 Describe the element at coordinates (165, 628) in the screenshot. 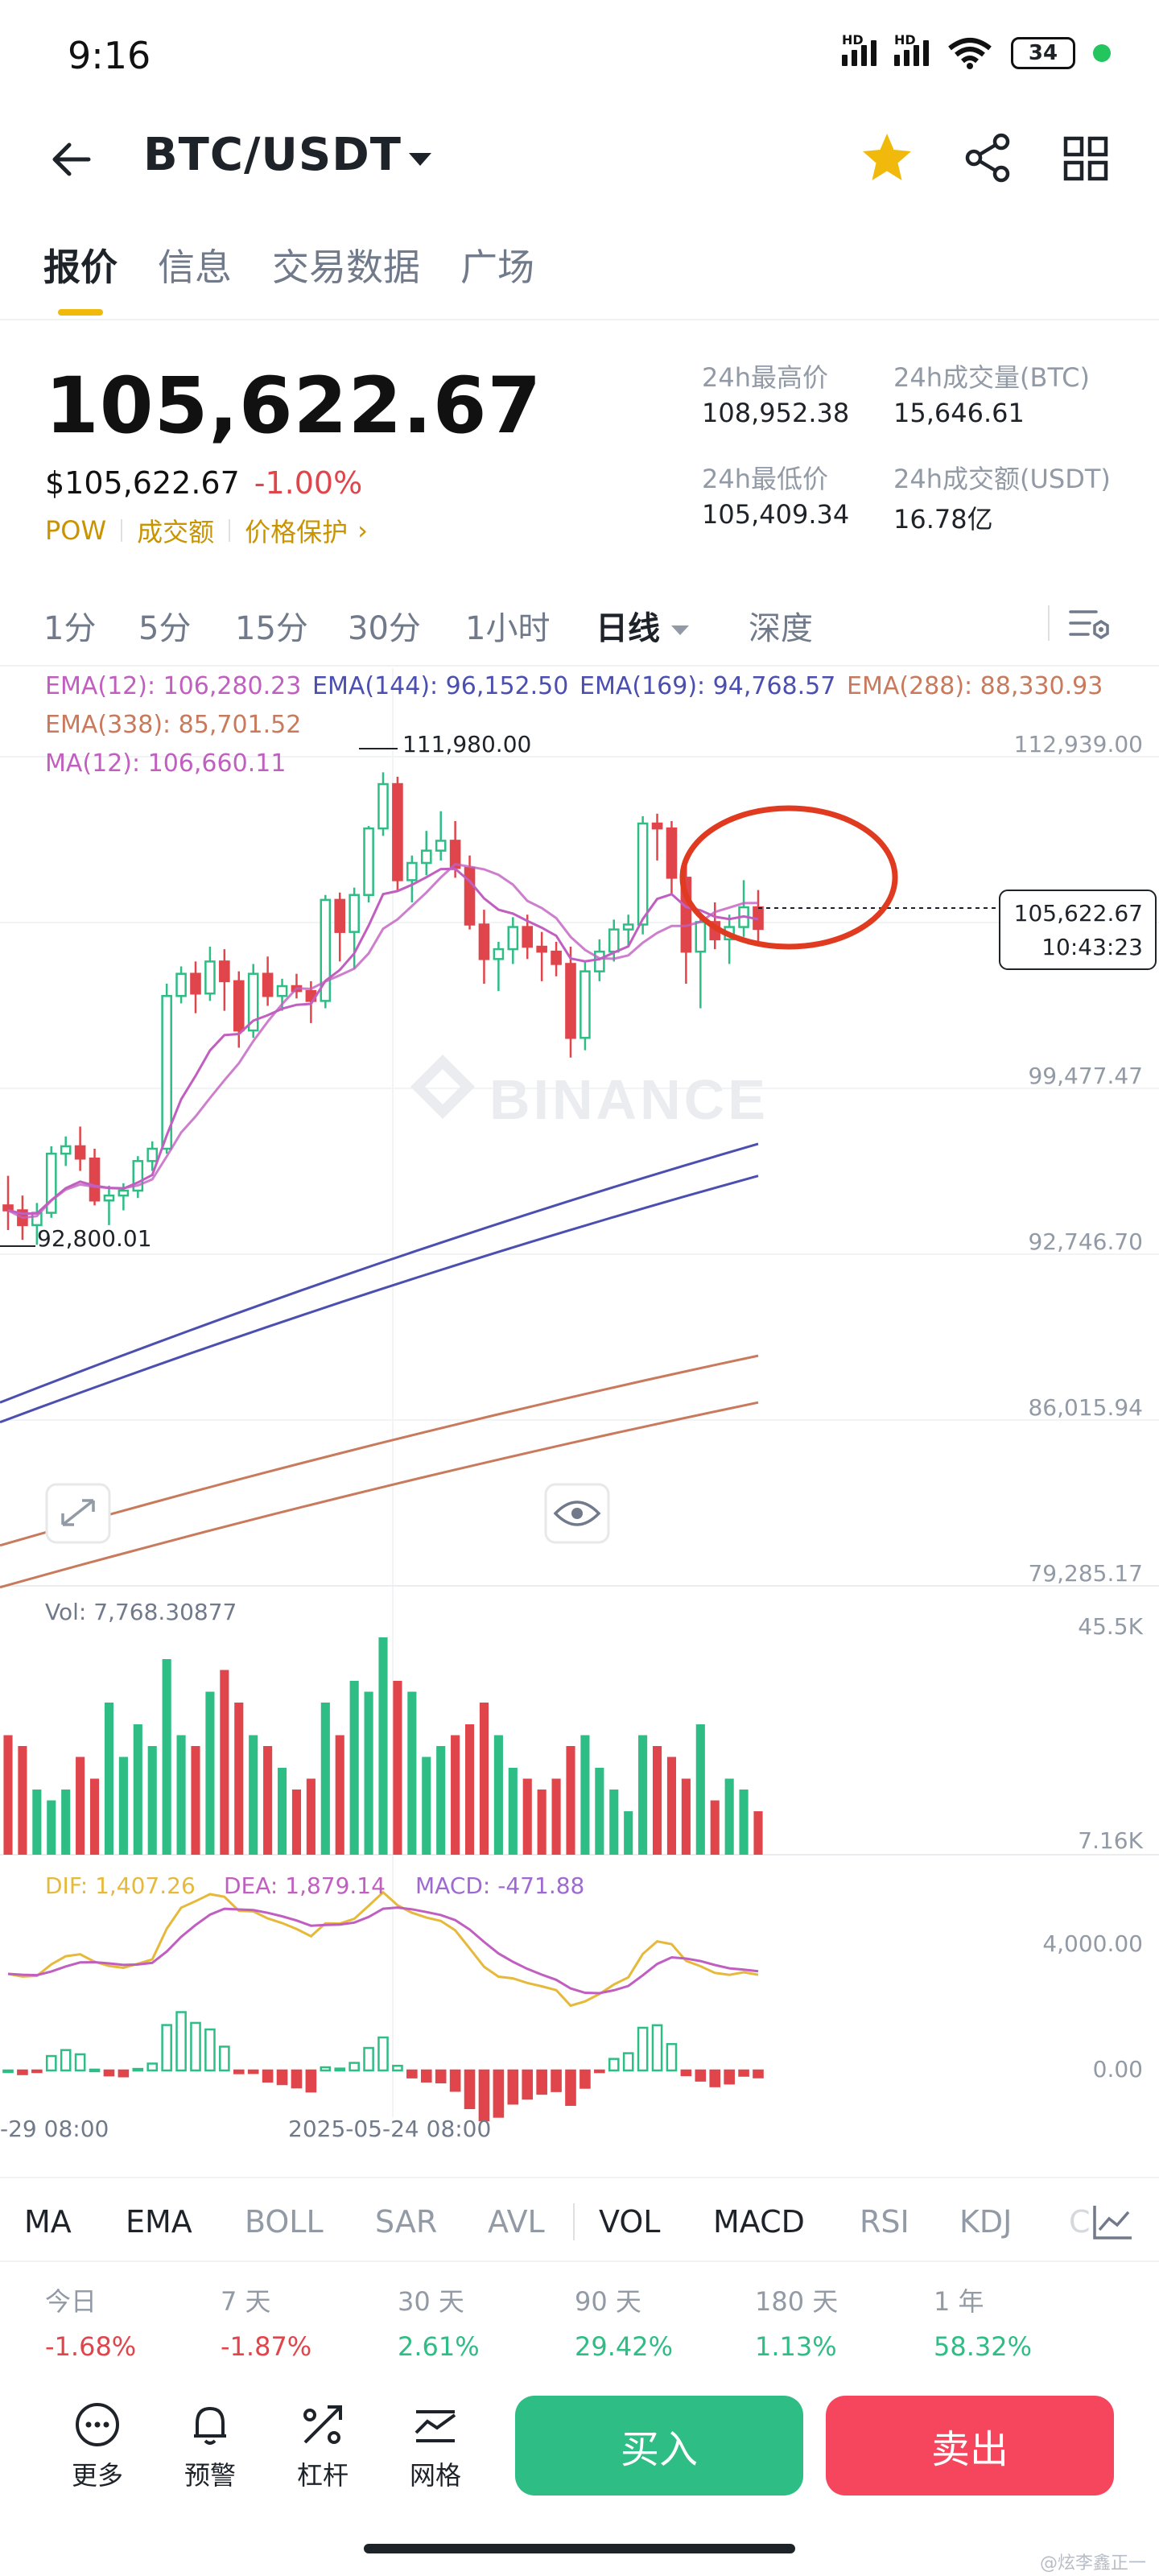

I see `interval-5m: 5分` at that location.